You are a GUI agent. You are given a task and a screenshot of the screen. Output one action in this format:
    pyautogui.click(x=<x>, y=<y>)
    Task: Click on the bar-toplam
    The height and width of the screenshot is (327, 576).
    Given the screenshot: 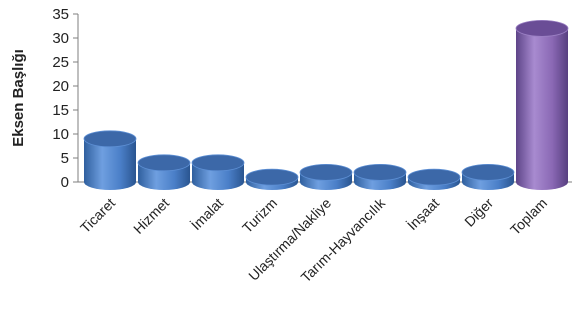 What is the action you would take?
    pyautogui.click(x=542, y=105)
    